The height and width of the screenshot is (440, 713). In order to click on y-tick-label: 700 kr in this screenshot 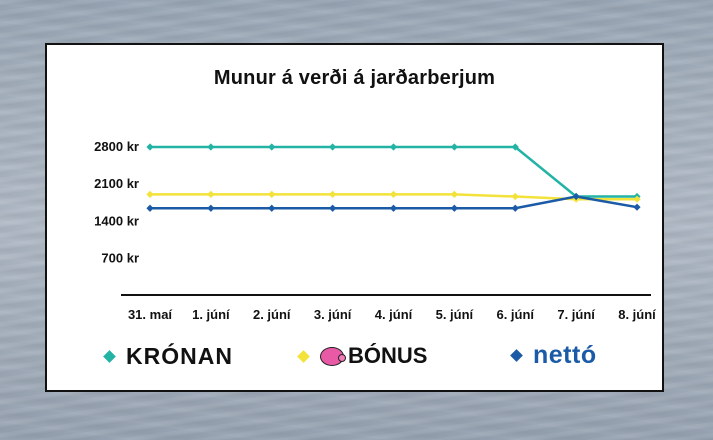, I will do `click(120, 258)`.